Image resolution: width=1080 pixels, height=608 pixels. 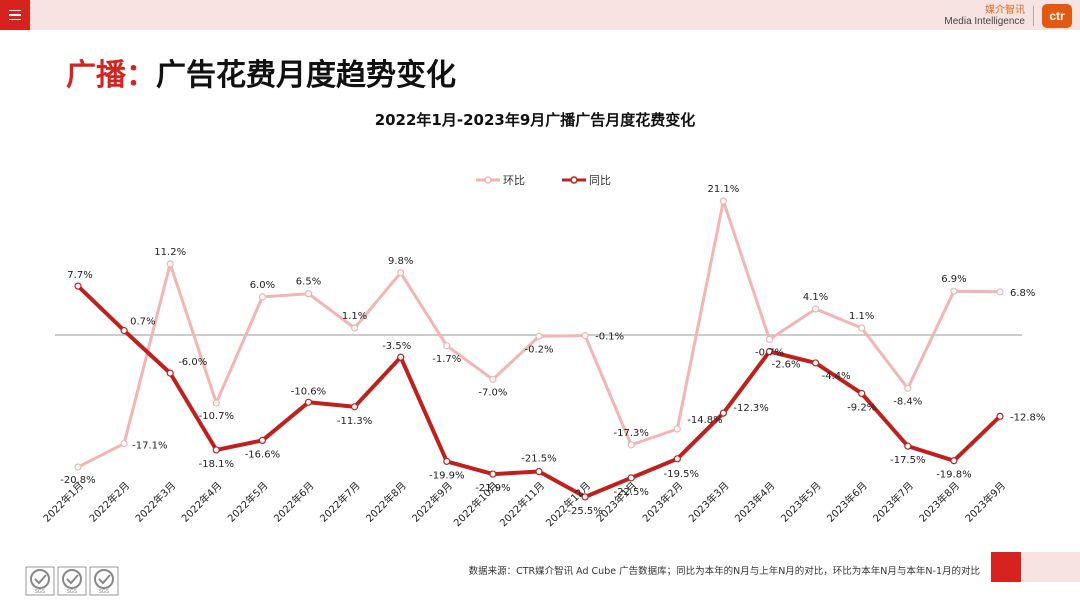 I want to click on x-tick-label: 2023年2月, so click(x=663, y=502).